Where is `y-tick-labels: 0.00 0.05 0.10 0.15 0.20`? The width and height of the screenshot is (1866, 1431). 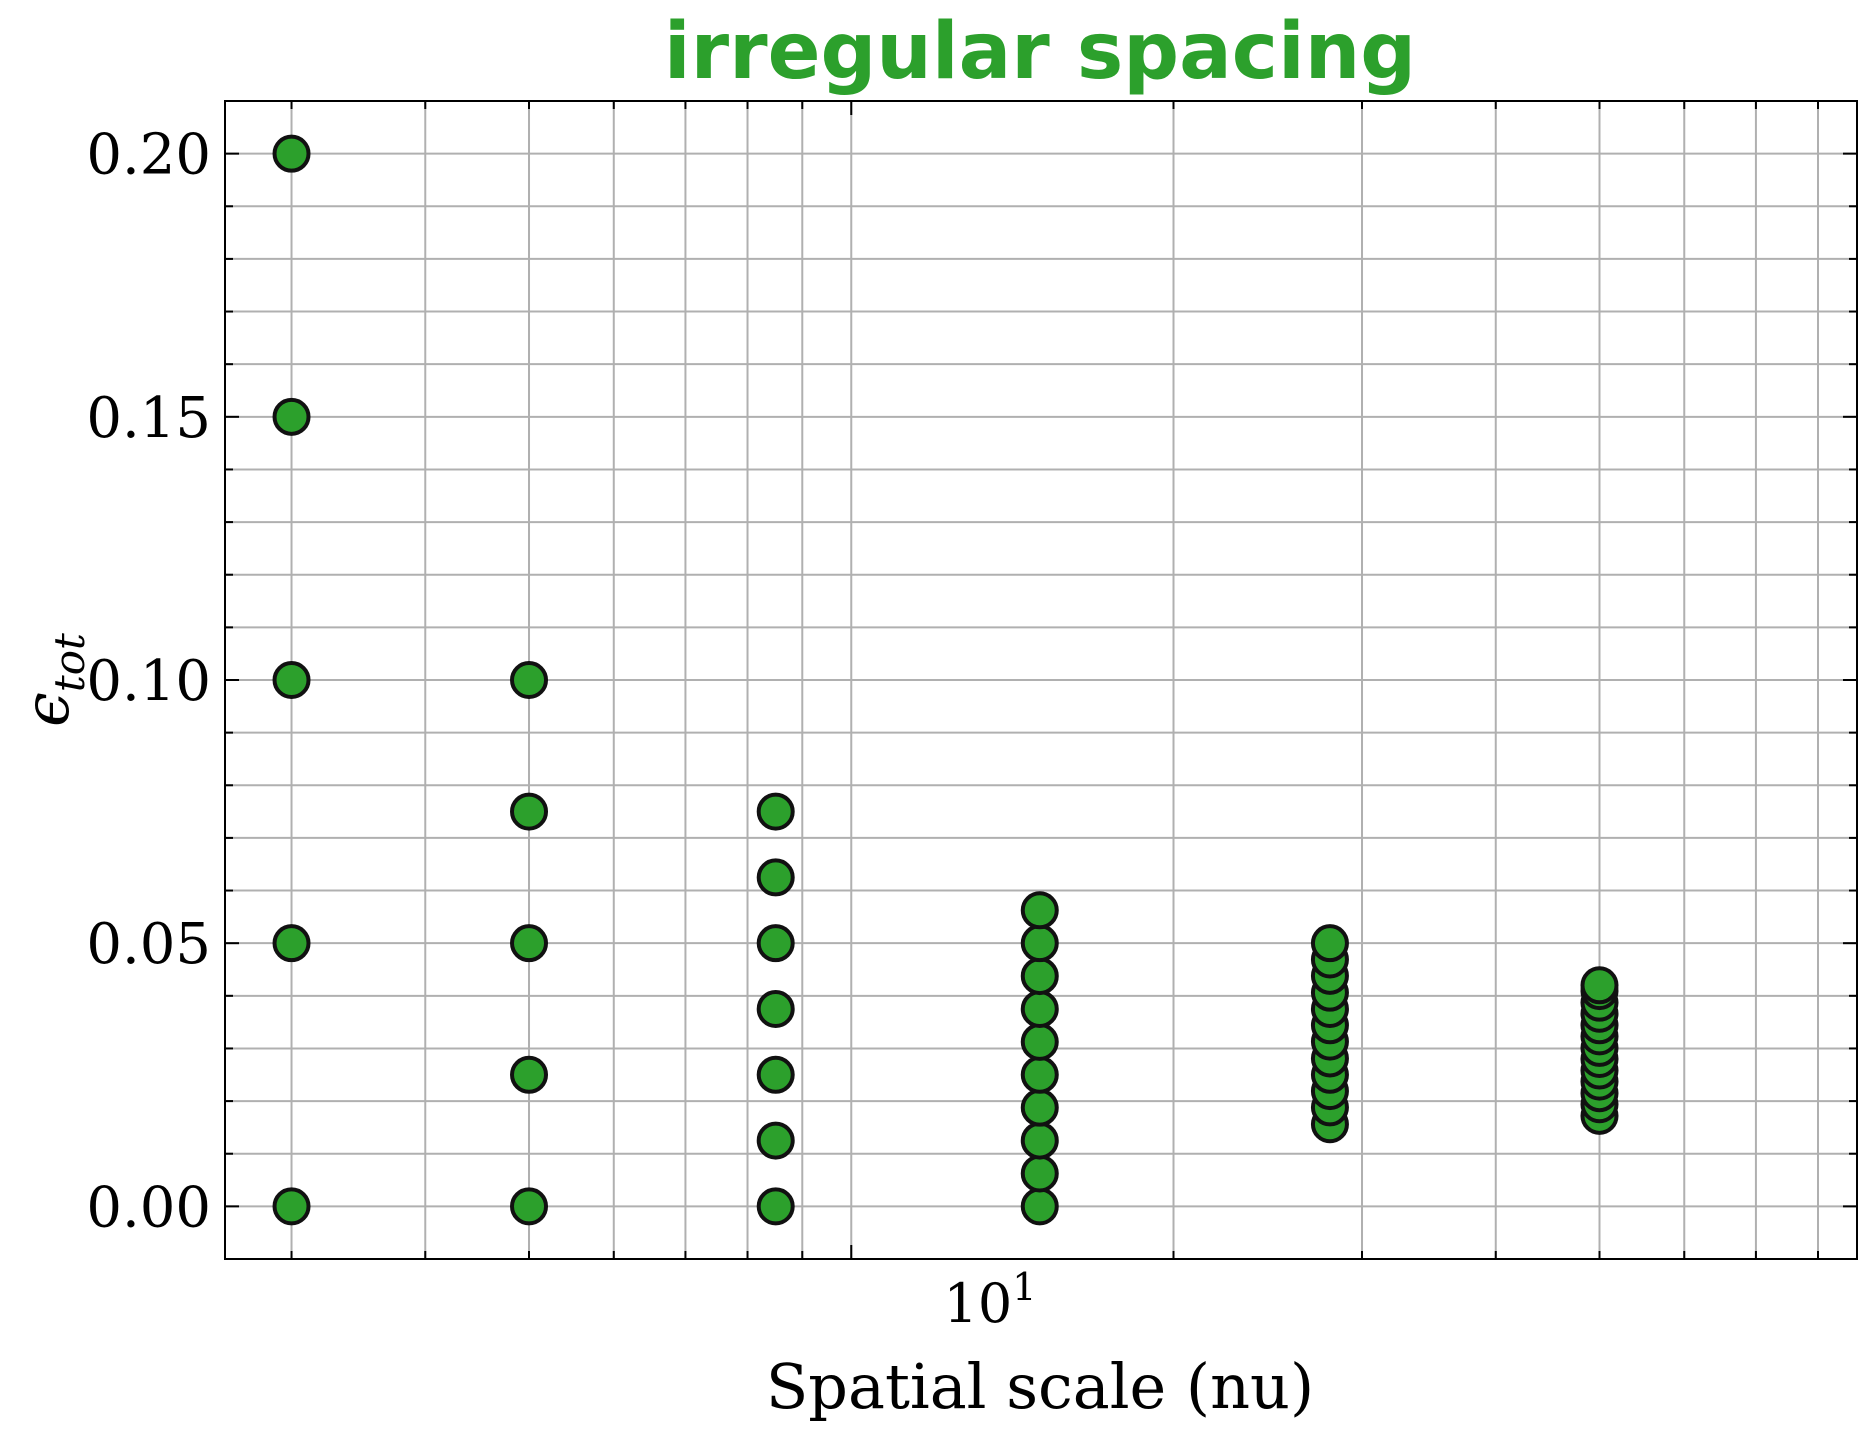 y-tick-labels: 0.00 0.05 0.10 0.15 0.20 is located at coordinates (148, 682).